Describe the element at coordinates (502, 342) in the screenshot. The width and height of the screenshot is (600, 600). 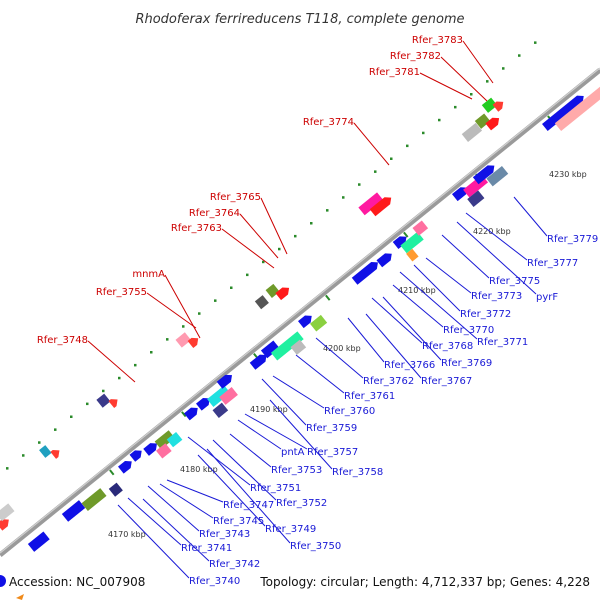
I see `gene-label: Rfer_3771` at that location.